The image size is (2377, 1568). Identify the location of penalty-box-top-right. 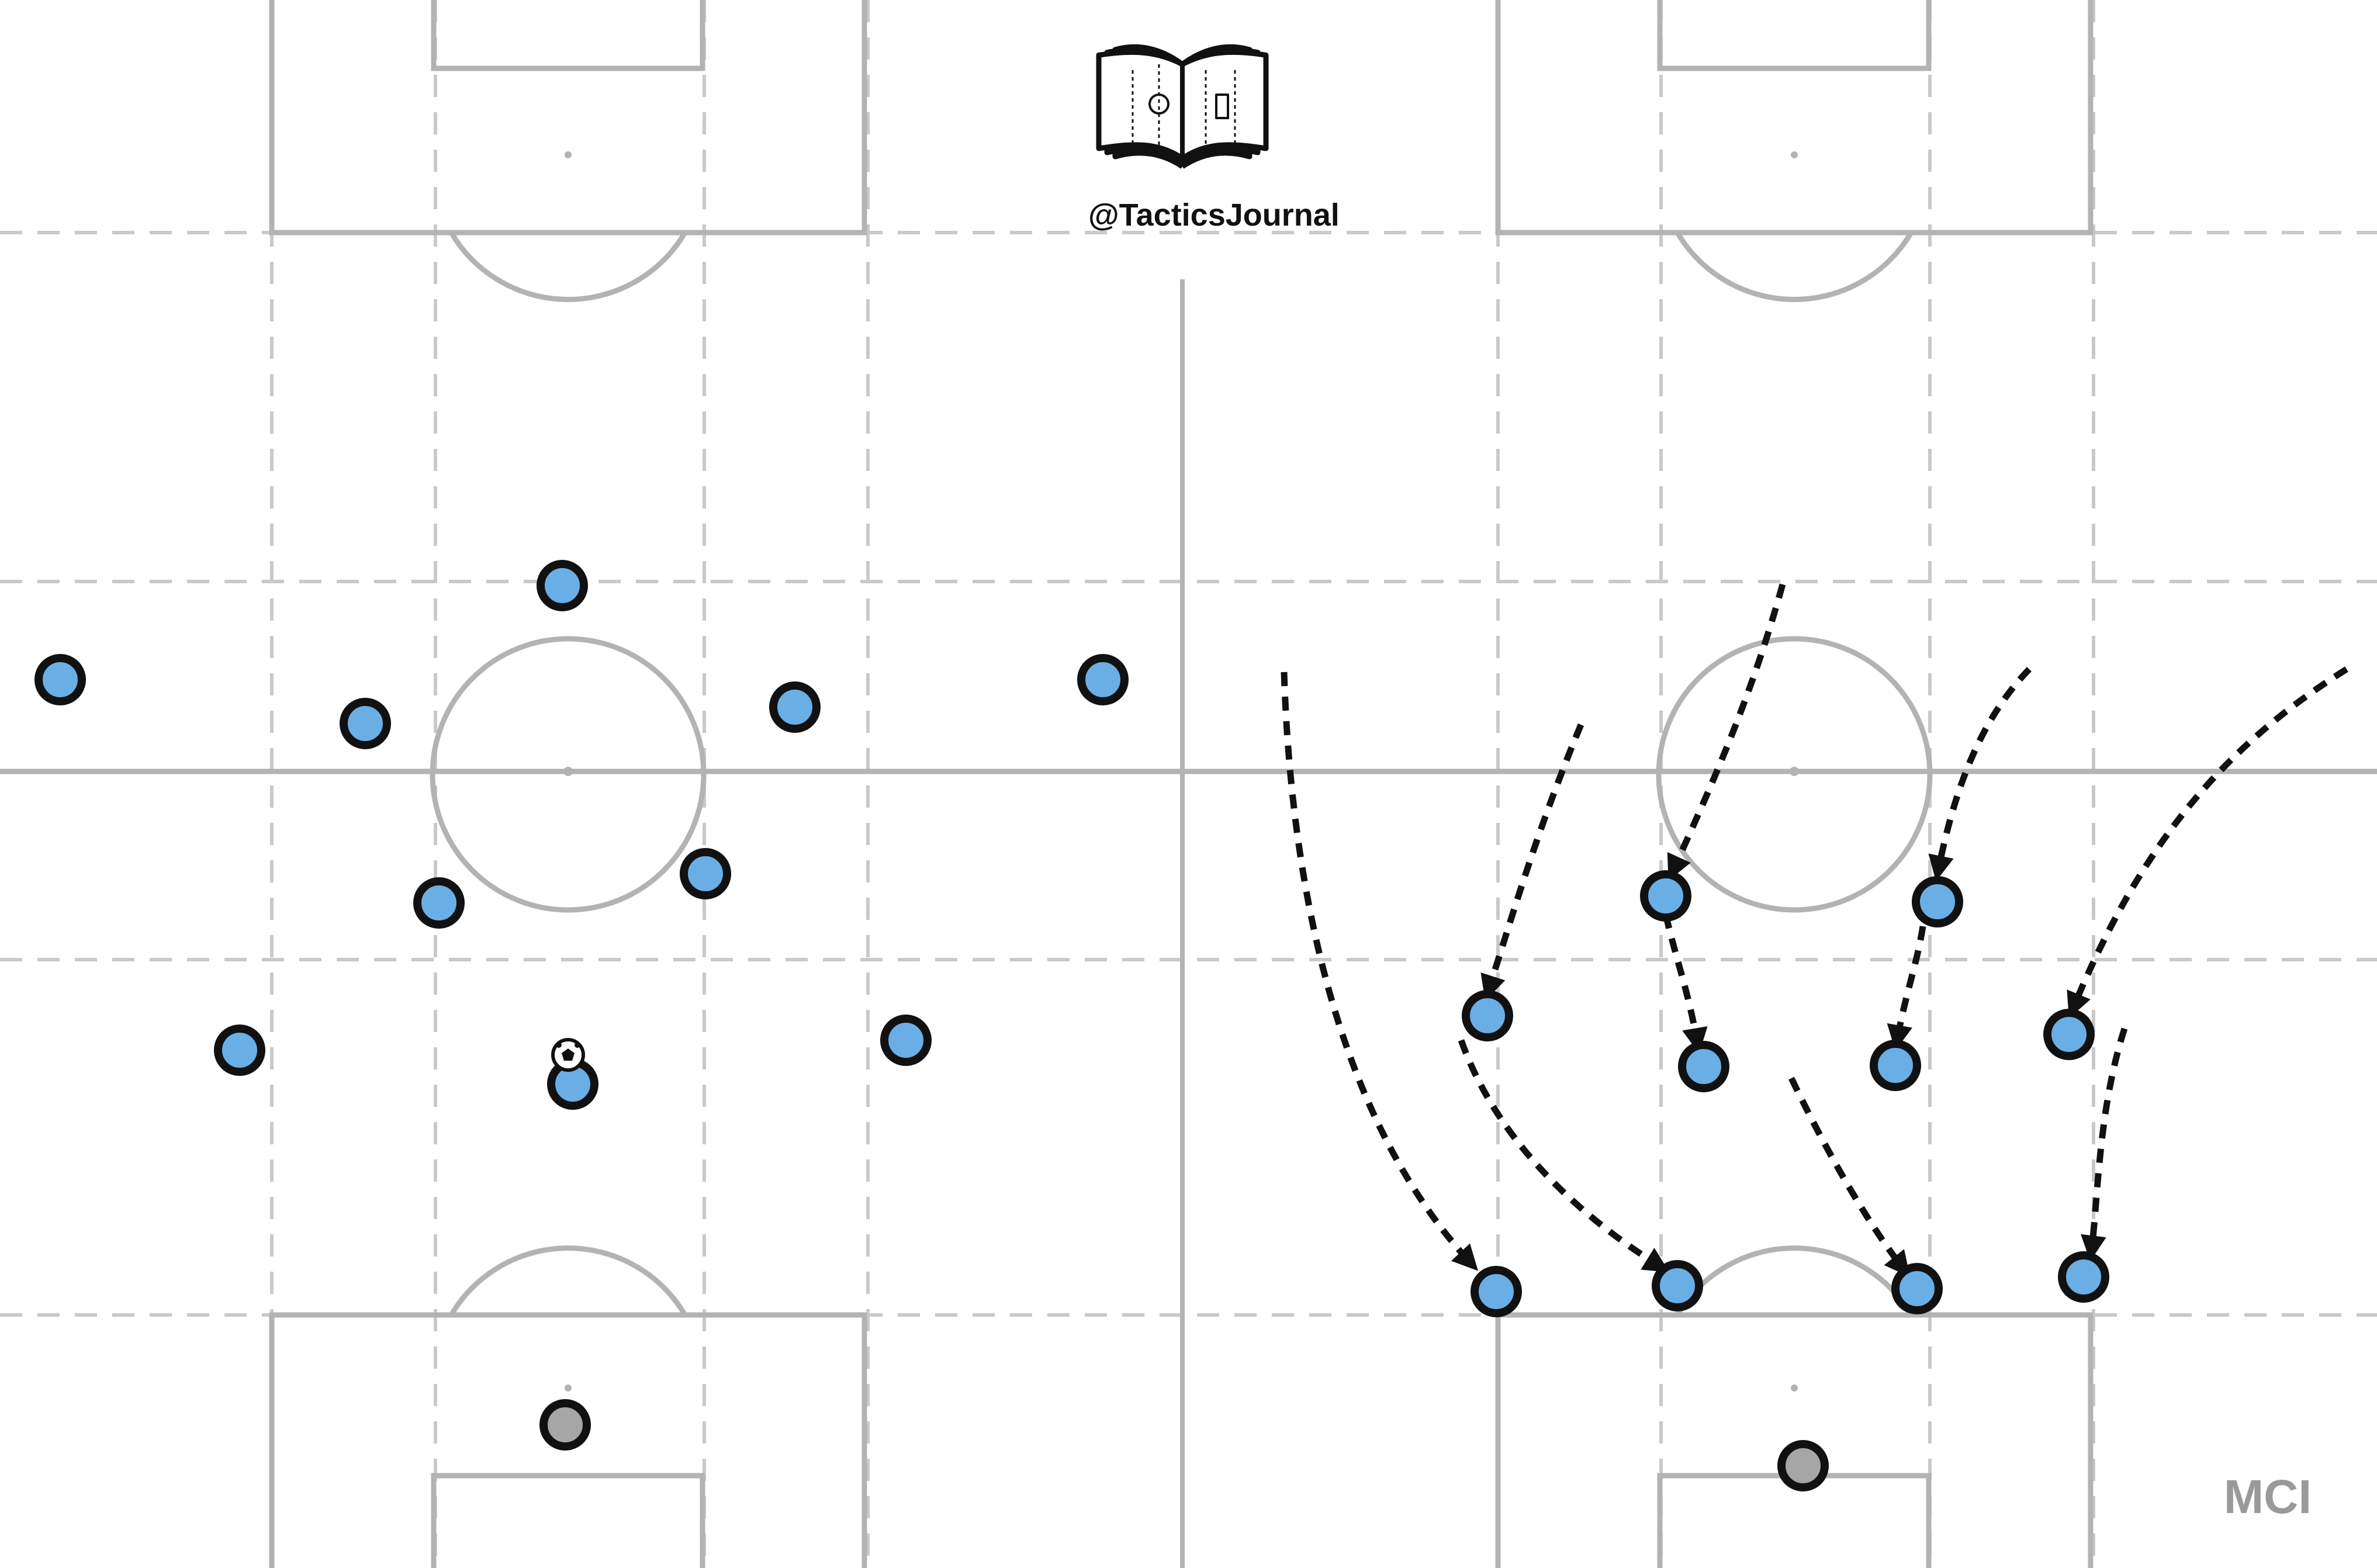
(1794, 118).